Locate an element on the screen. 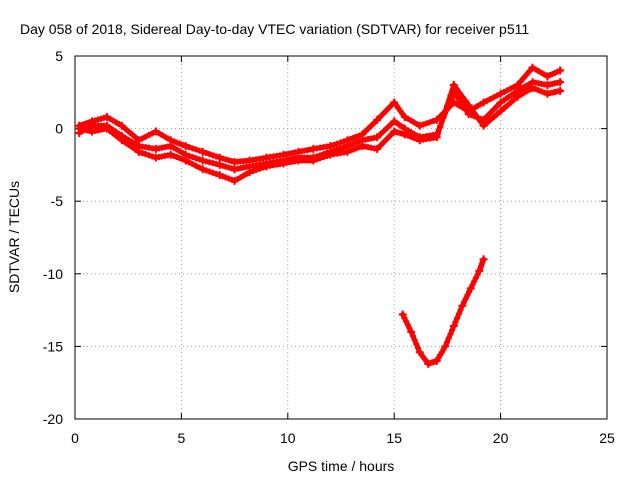  x-tick-label: 20 is located at coordinates (501, 438).